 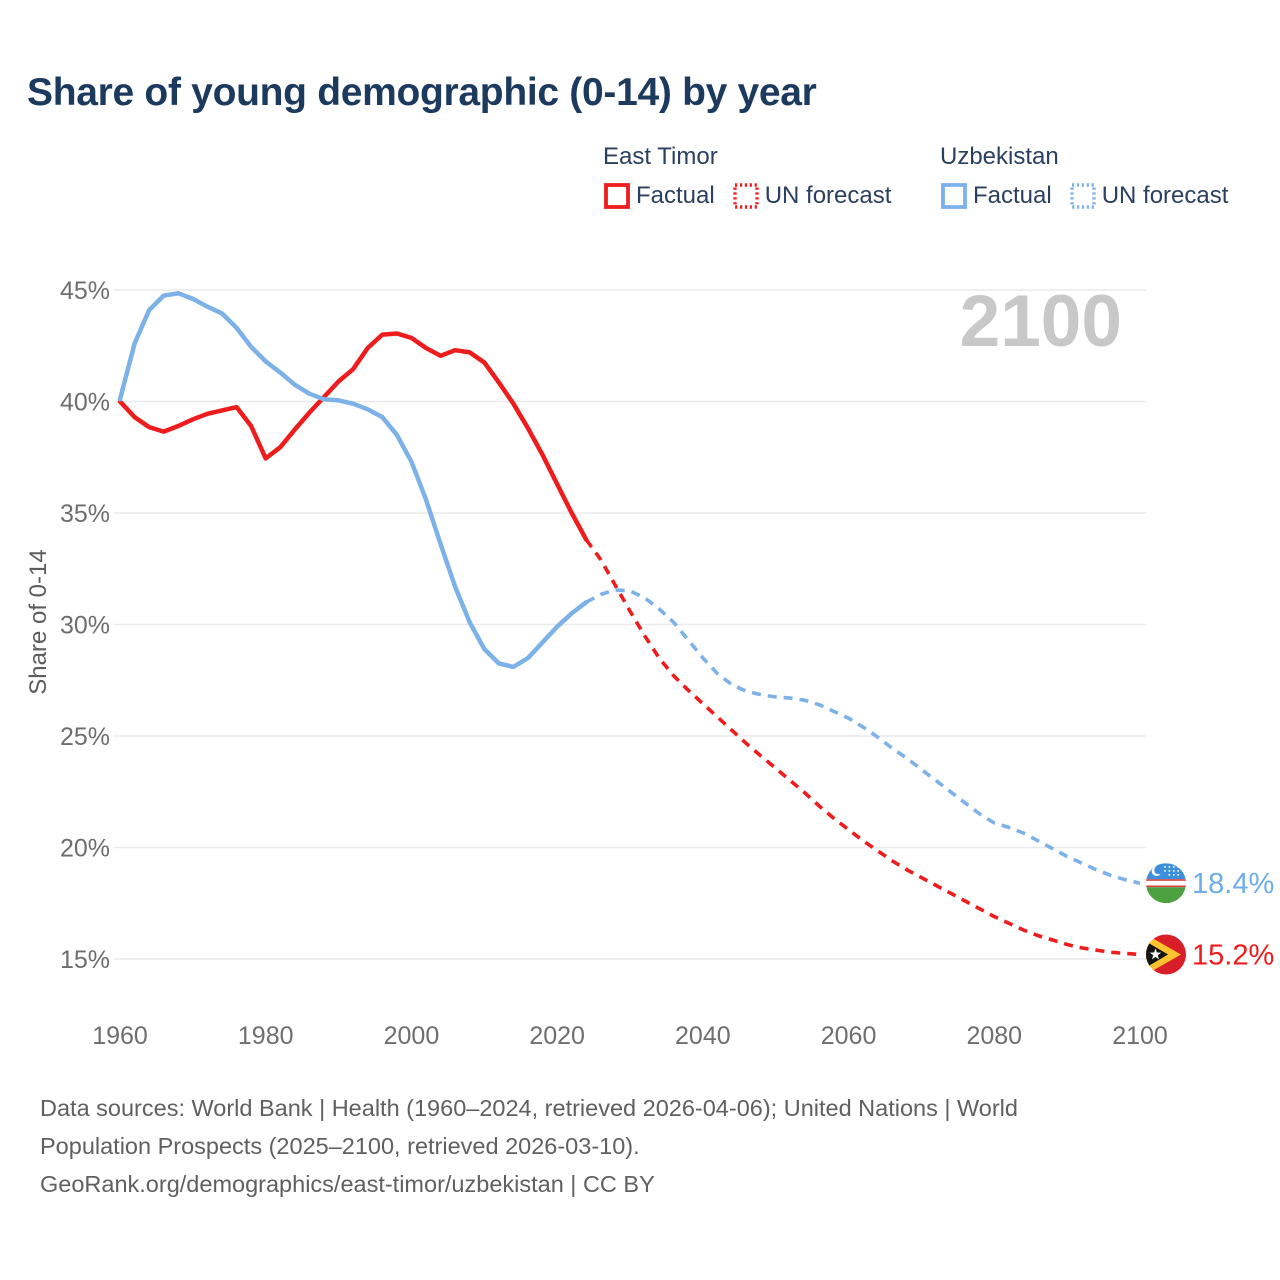 What do you see at coordinates (703, 1036) in the screenshot?
I see `x-tick-label: 2040` at bounding box center [703, 1036].